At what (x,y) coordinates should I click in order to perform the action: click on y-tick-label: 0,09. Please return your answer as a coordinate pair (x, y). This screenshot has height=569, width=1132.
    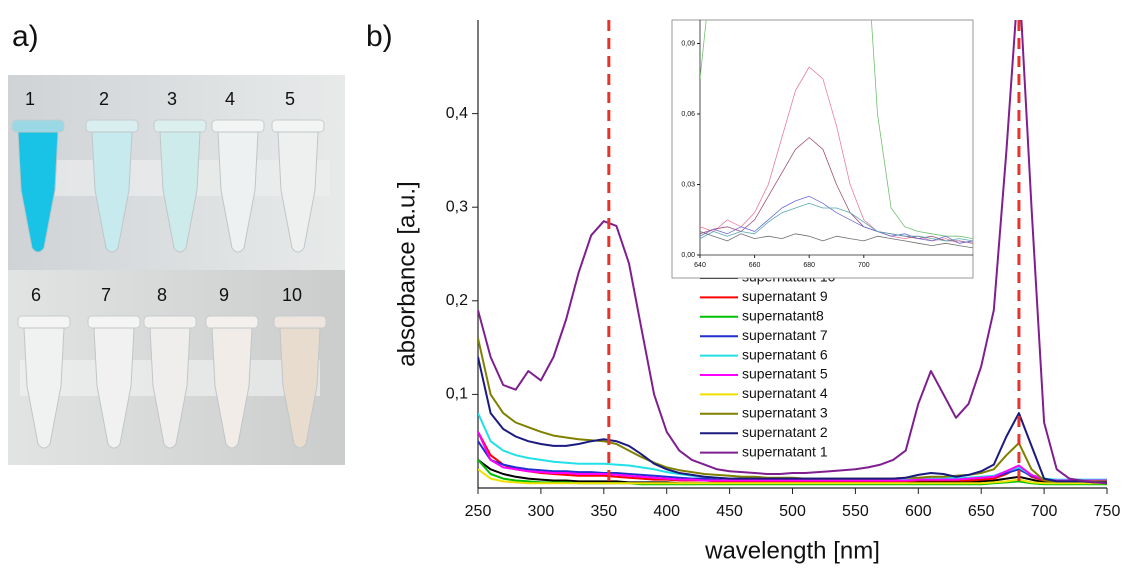
    Looking at the image, I should click on (688, 43).